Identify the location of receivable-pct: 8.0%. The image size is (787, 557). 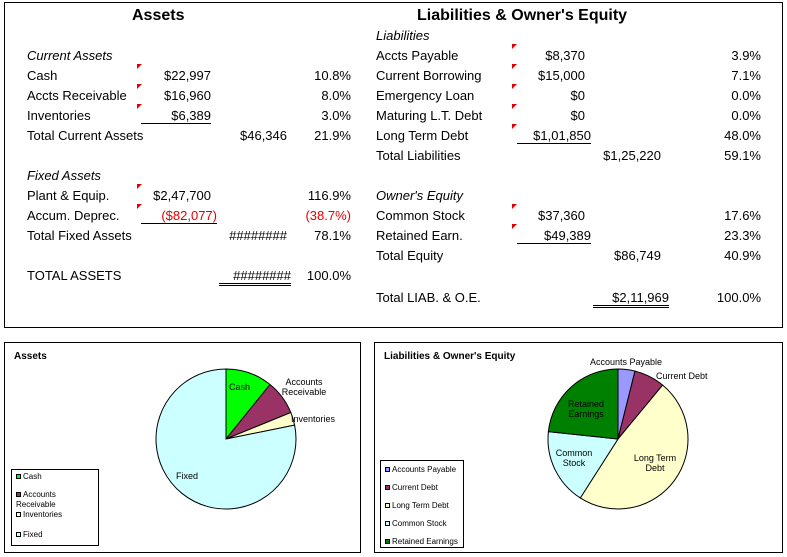
(336, 95).